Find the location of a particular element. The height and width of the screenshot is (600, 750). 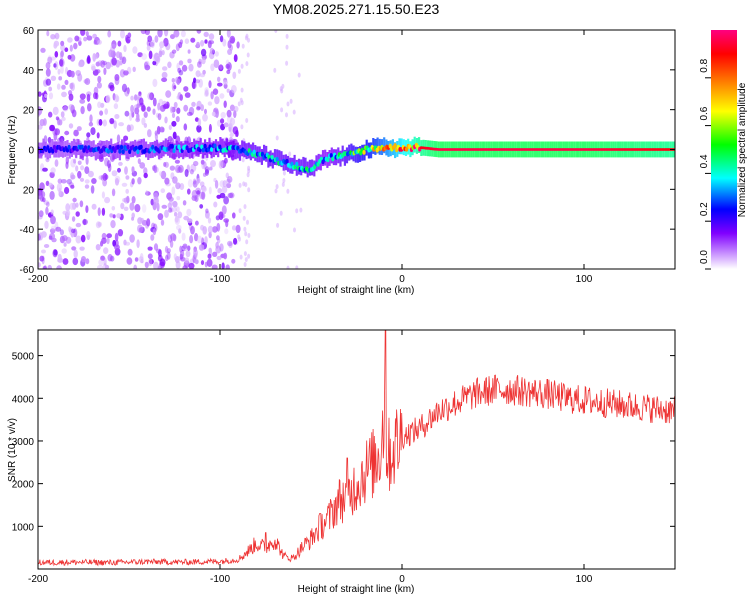

colorbar-ticks: 0.0 0.2 0.4 0.6 0.8 is located at coordinates (705, 164).